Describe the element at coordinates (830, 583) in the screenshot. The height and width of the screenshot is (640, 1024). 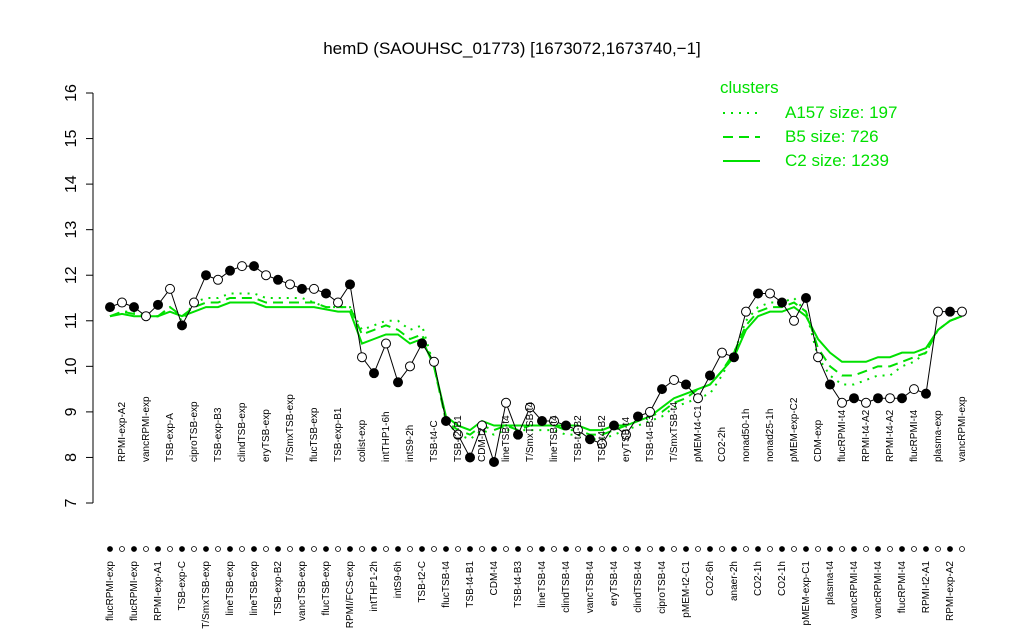
I see `x-tick-label: plasma-t4` at that location.